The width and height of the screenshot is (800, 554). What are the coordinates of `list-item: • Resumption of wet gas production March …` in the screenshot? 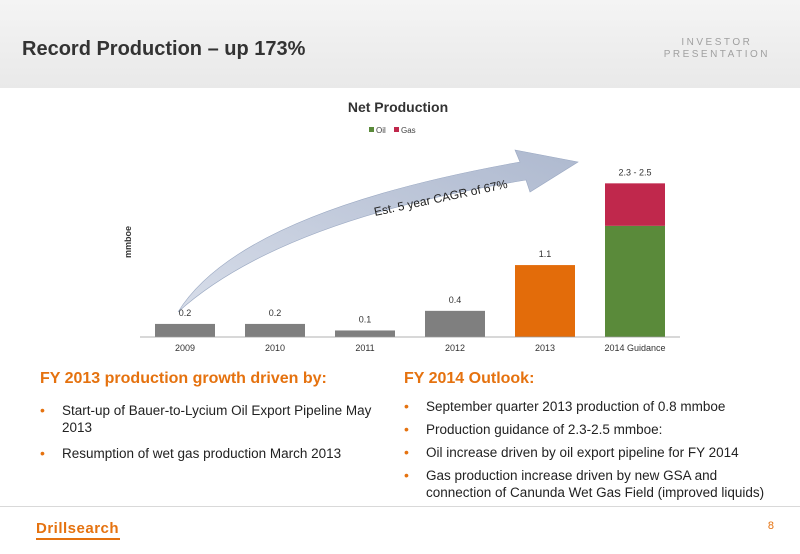 It's located at (191, 453).